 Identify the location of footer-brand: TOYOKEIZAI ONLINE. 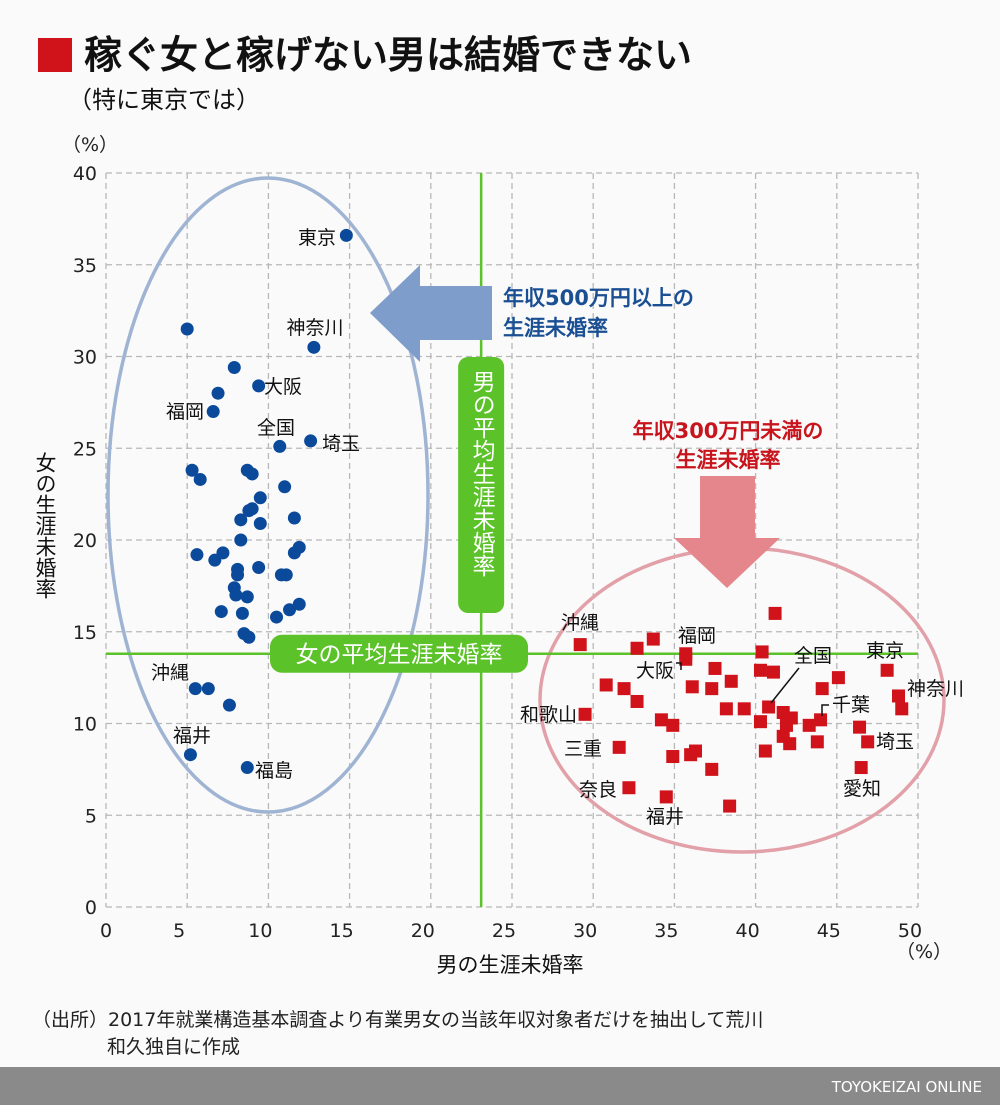
(906, 1087).